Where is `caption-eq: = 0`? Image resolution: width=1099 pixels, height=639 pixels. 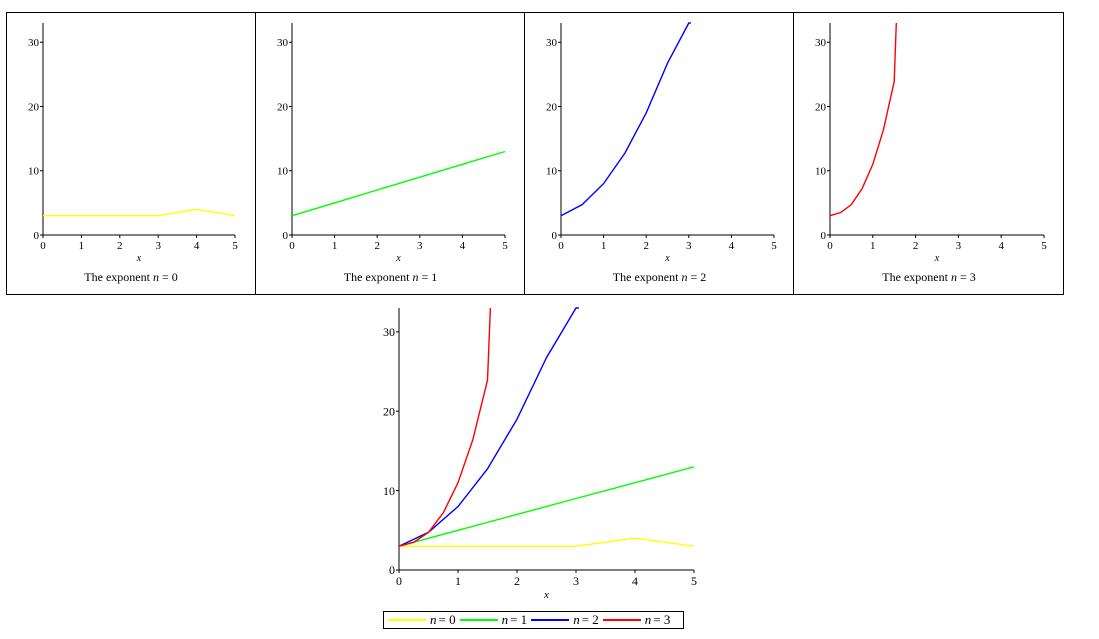
caption-eq: = 0 is located at coordinates (169, 277).